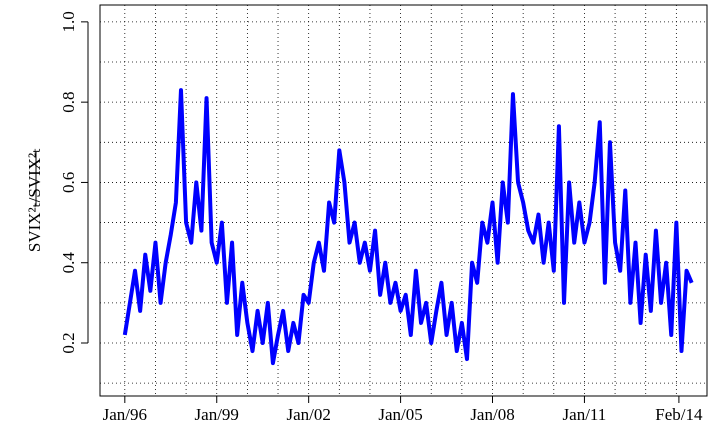  Describe the element at coordinates (308, 414) in the screenshot. I see `x-tick-label: Jan/02` at that location.